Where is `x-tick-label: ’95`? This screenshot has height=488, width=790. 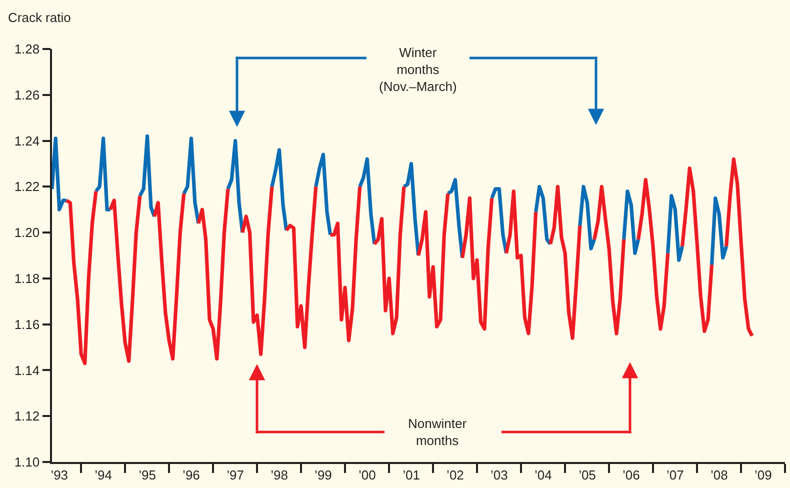
x-tick-label: ’95 is located at coordinates (147, 474).